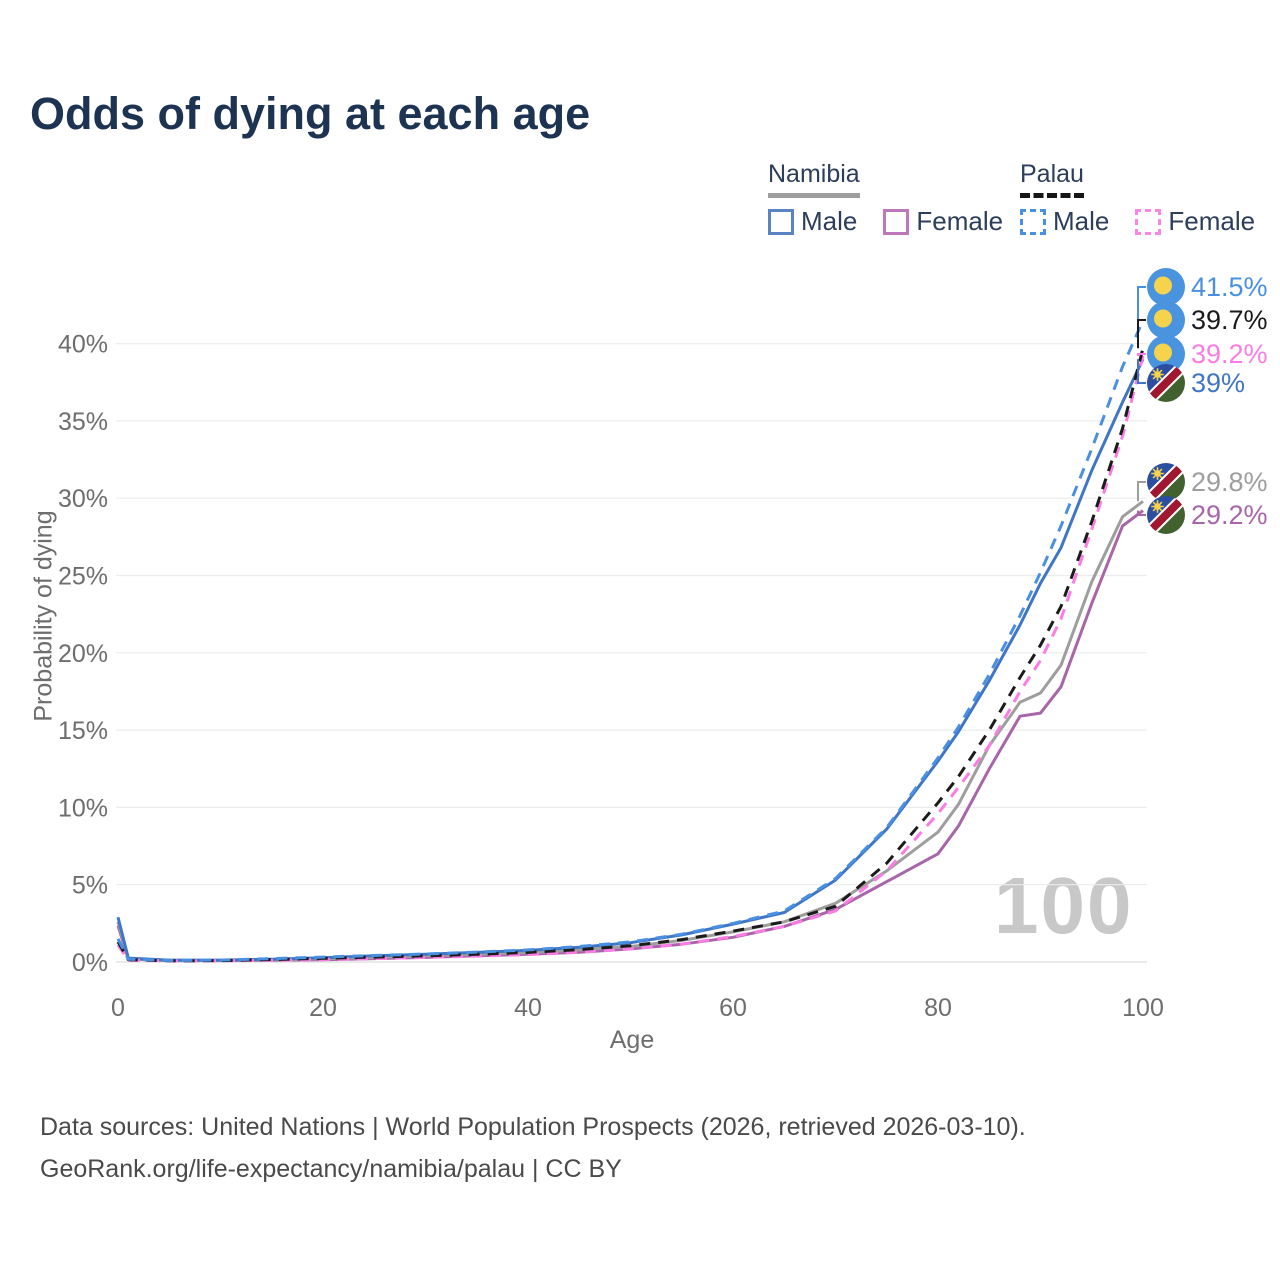 Image resolution: width=1280 pixels, height=1280 pixels. What do you see at coordinates (1052, 179) in the screenshot?
I see `legend-country-palau: Palau` at bounding box center [1052, 179].